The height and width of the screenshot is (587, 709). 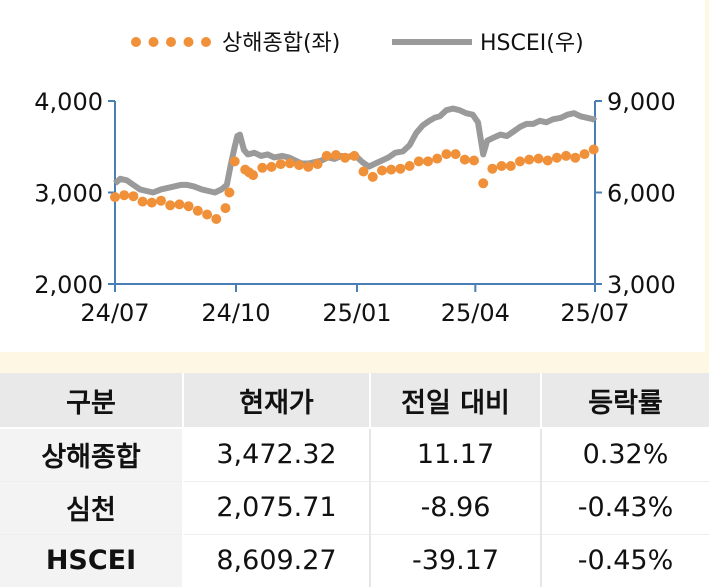 I want to click on row-name: 심천, so click(x=92, y=508).